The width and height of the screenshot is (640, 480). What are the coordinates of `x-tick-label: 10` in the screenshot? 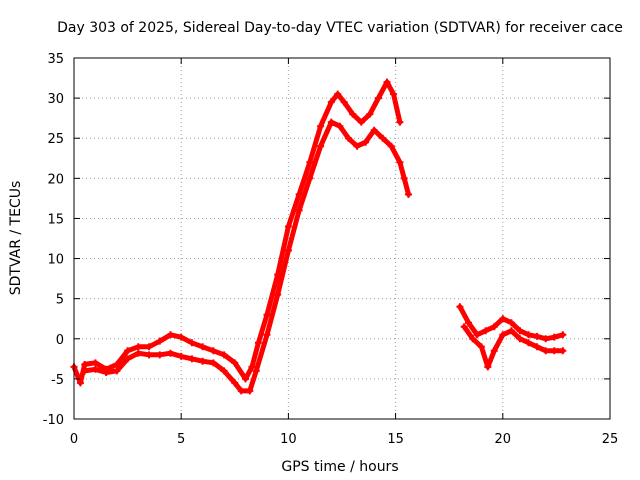 It's located at (288, 439).